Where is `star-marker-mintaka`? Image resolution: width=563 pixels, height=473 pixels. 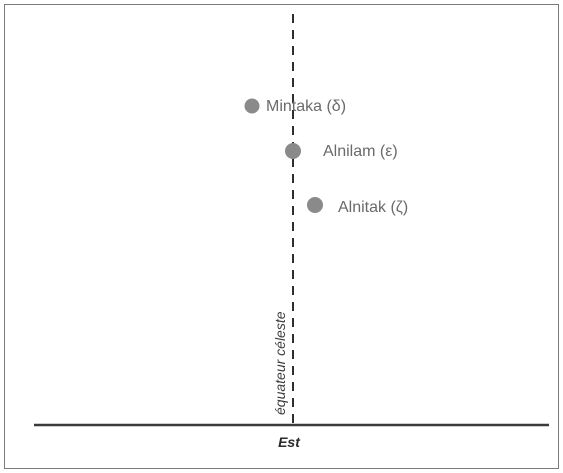
star-marker-mintaka is located at coordinates (252, 106).